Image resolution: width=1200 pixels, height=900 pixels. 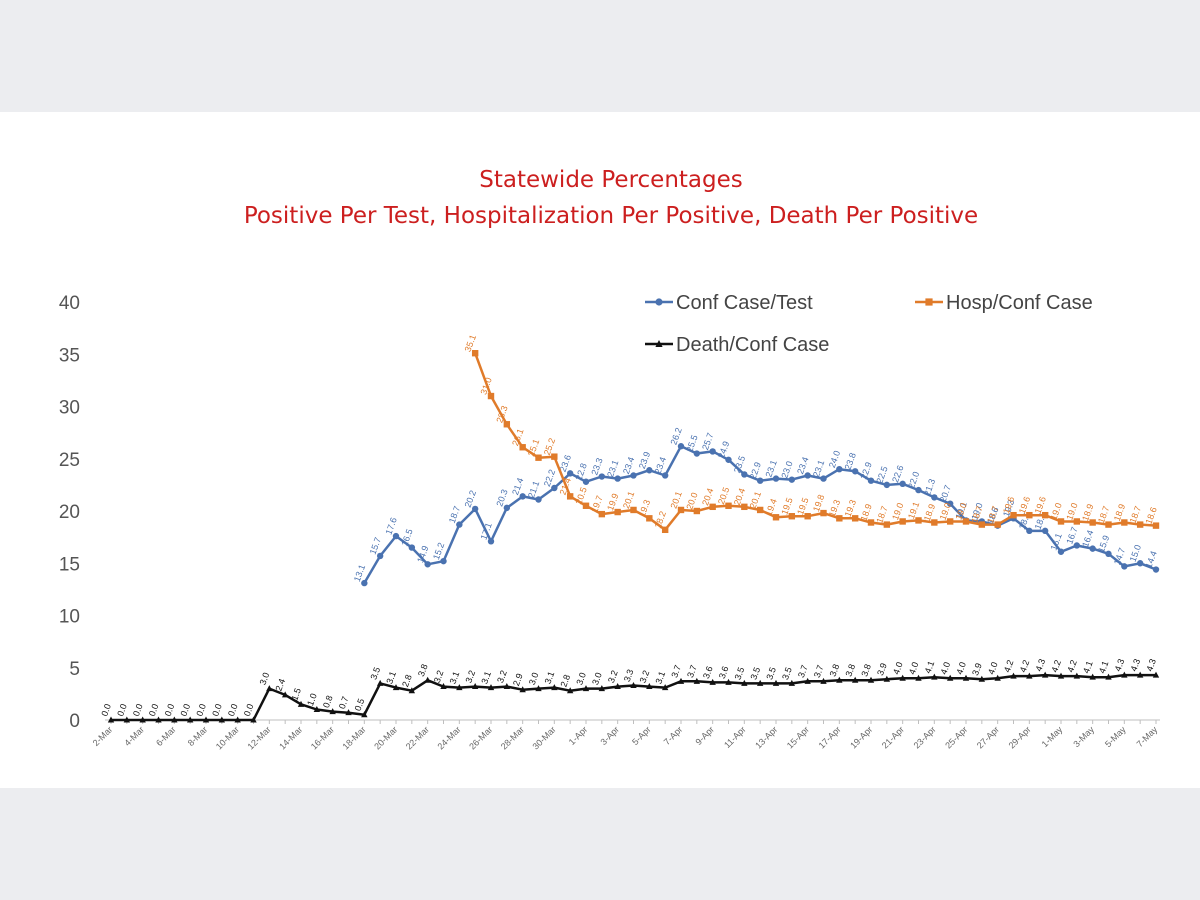 I want to click on data-label: 3.5, so click(x=740, y=673).